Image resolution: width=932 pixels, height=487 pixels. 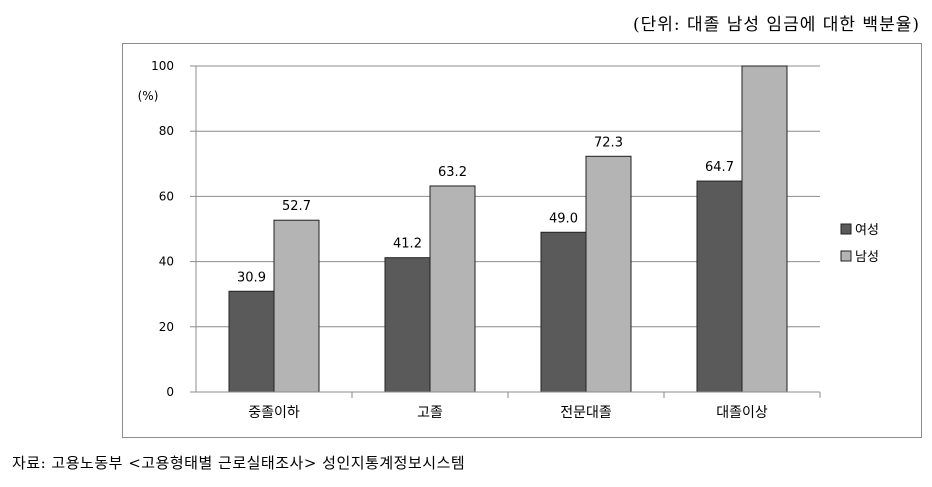 I want to click on data-label: 52.7, so click(x=296, y=206).